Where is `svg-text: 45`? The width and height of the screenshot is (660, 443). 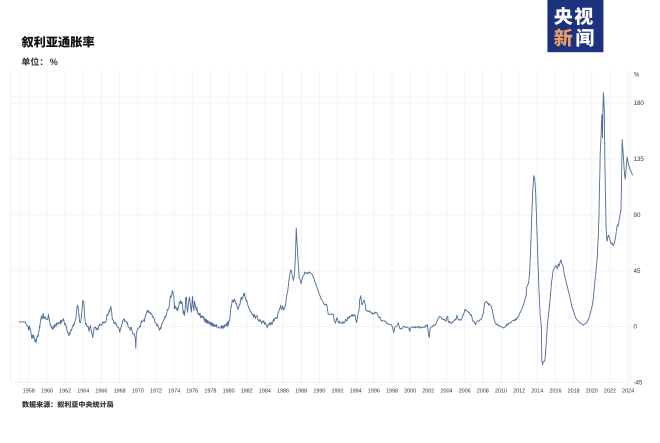 svg-text: 45 is located at coordinates (637, 271).